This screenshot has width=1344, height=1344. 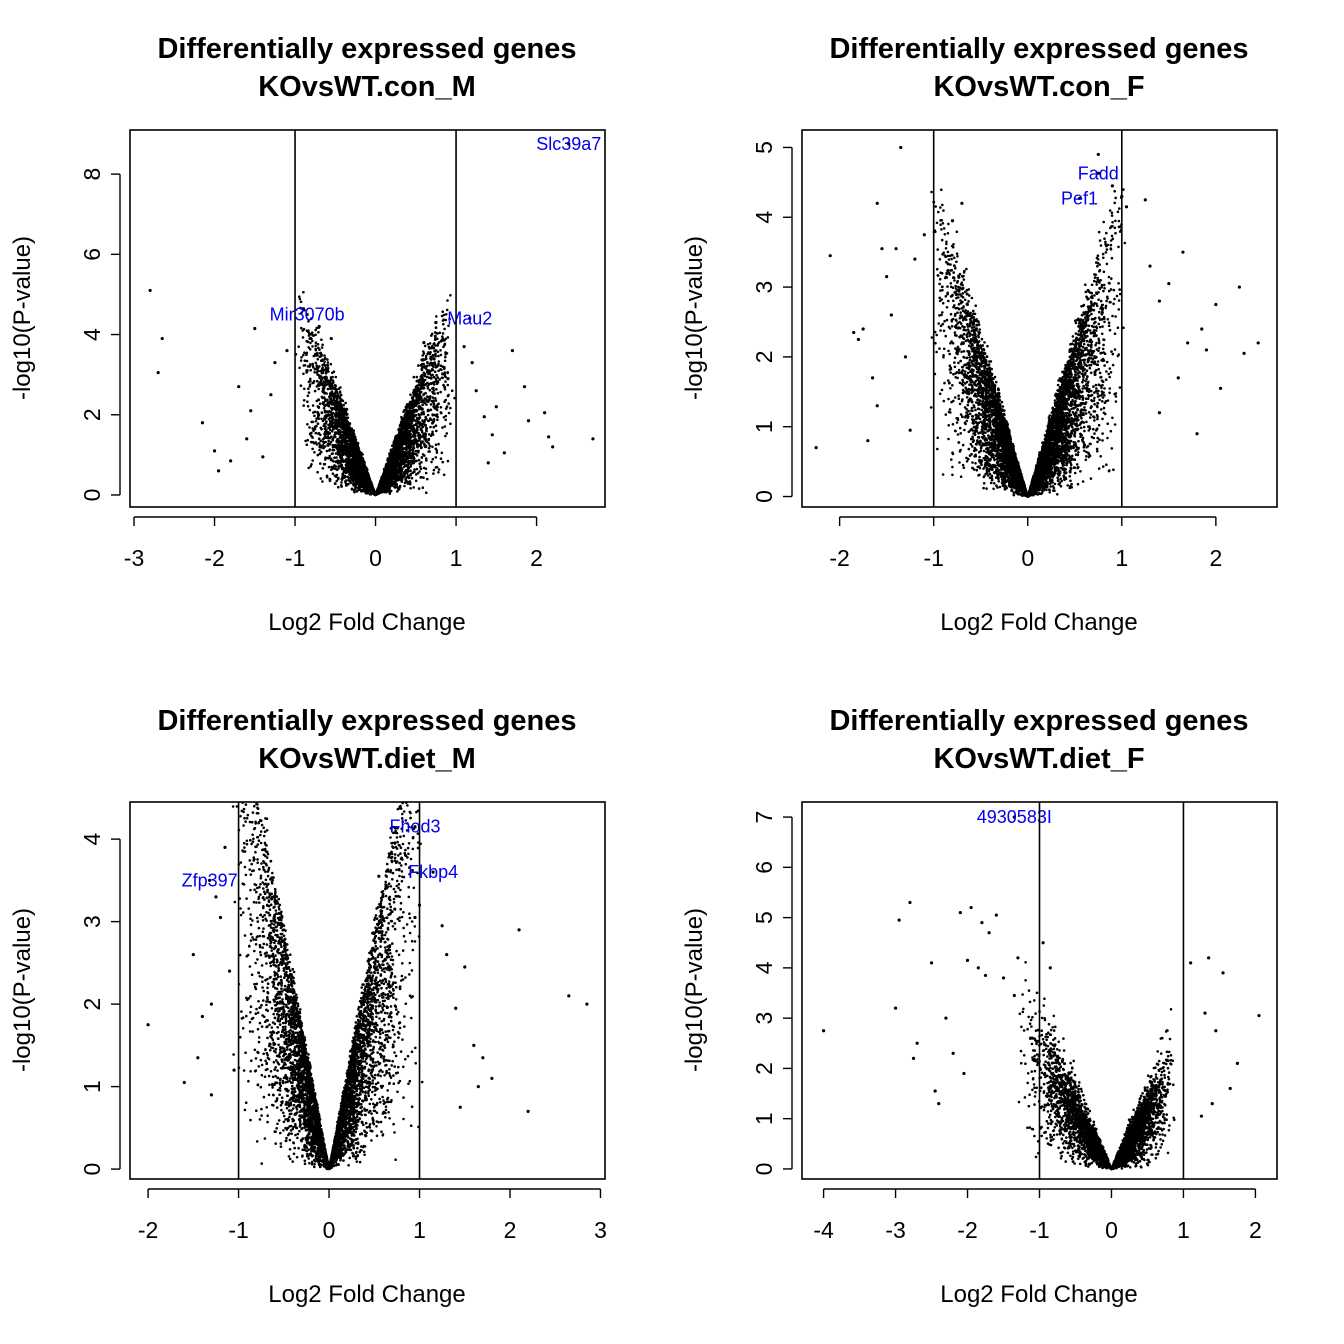 I want to click on panel-subtitle: KOvsWT.con_M, so click(x=367, y=87).